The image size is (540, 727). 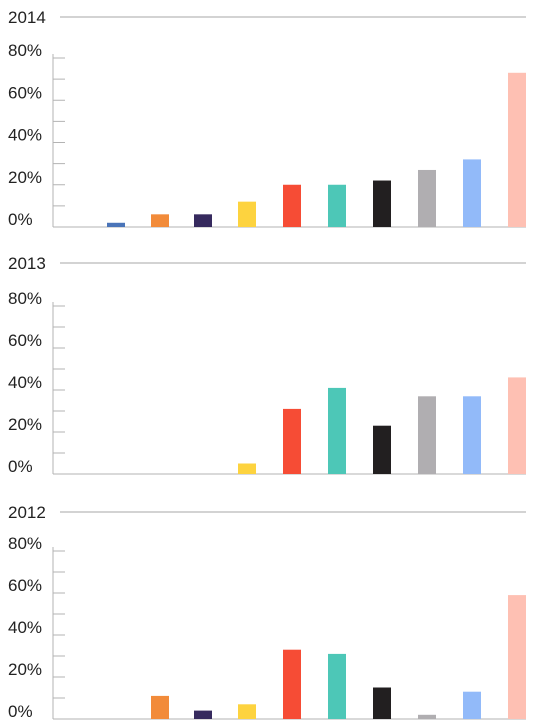 I want to click on panel-title: 2012, so click(x=27, y=512).